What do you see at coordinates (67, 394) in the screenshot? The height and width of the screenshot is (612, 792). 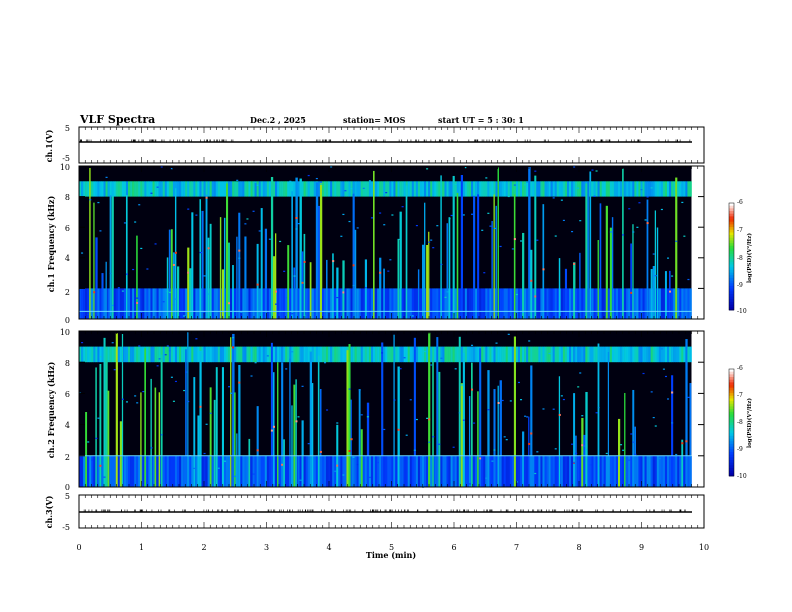 I see `ch2-freq-tick-6: 6` at bounding box center [67, 394].